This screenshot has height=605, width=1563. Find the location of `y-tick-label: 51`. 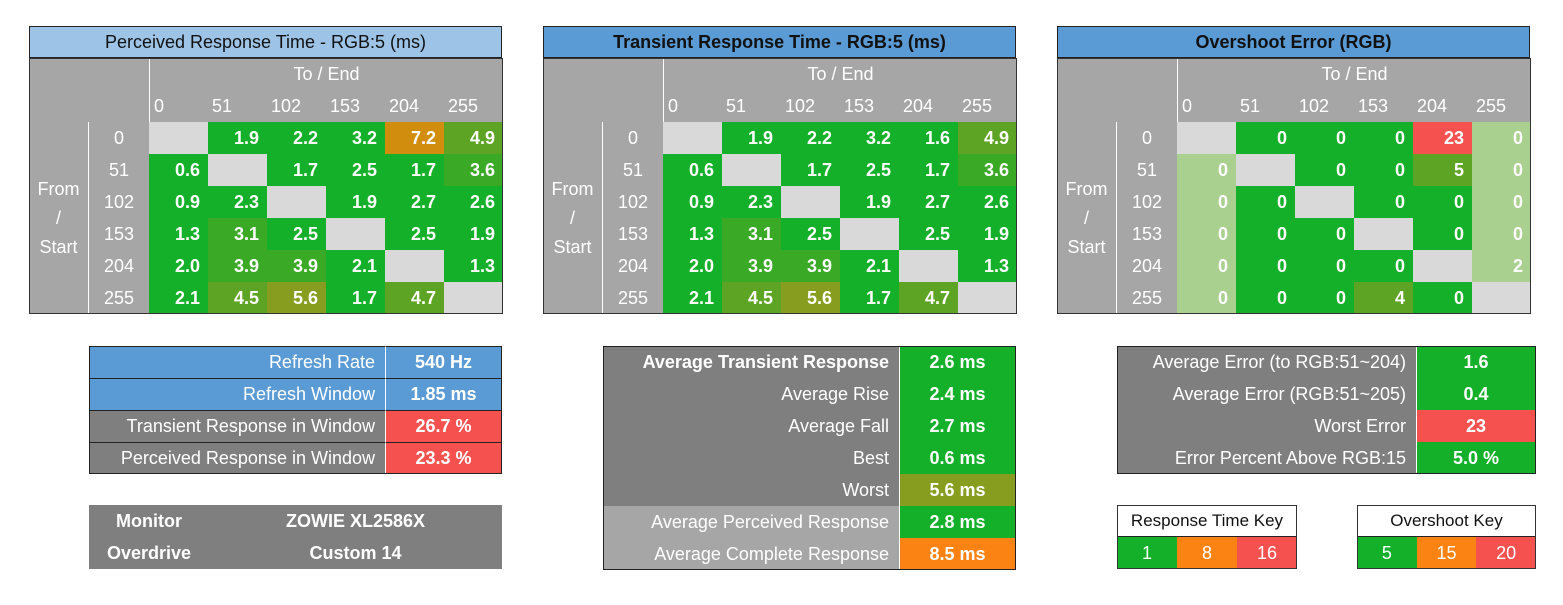

y-tick-label: 51 is located at coordinates (1147, 170).